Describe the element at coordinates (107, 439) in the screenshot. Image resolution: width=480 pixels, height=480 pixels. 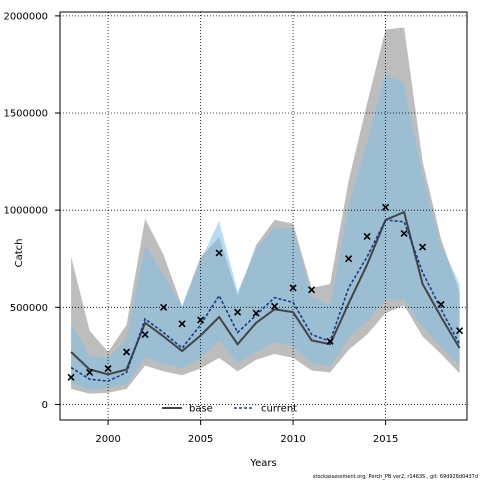
I see `x-tick-label: 2000` at that location.